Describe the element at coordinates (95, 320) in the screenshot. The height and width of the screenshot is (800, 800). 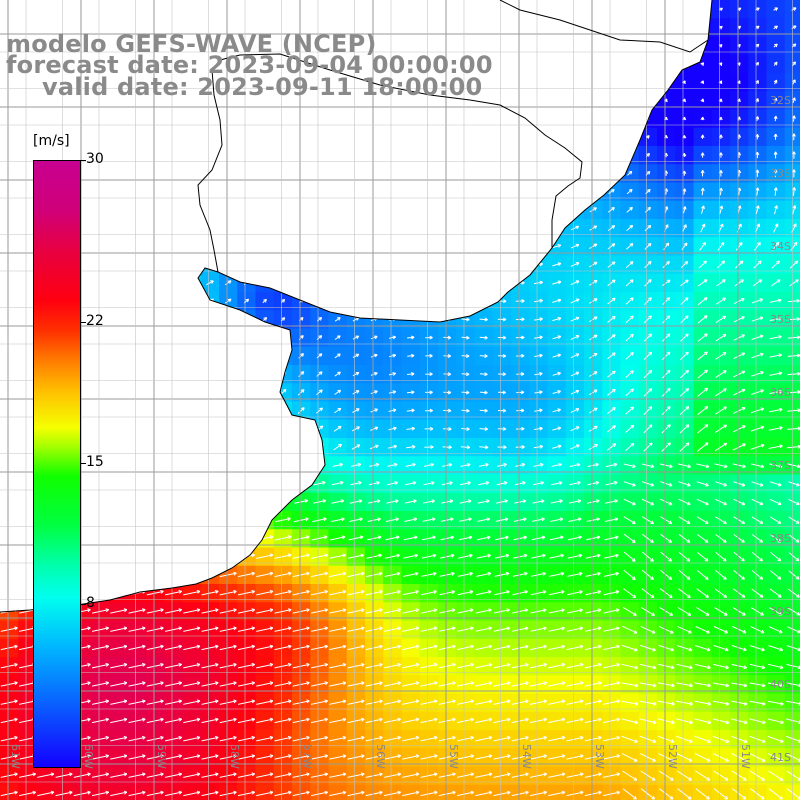
I see `colorbar-tick-label: 22` at that location.